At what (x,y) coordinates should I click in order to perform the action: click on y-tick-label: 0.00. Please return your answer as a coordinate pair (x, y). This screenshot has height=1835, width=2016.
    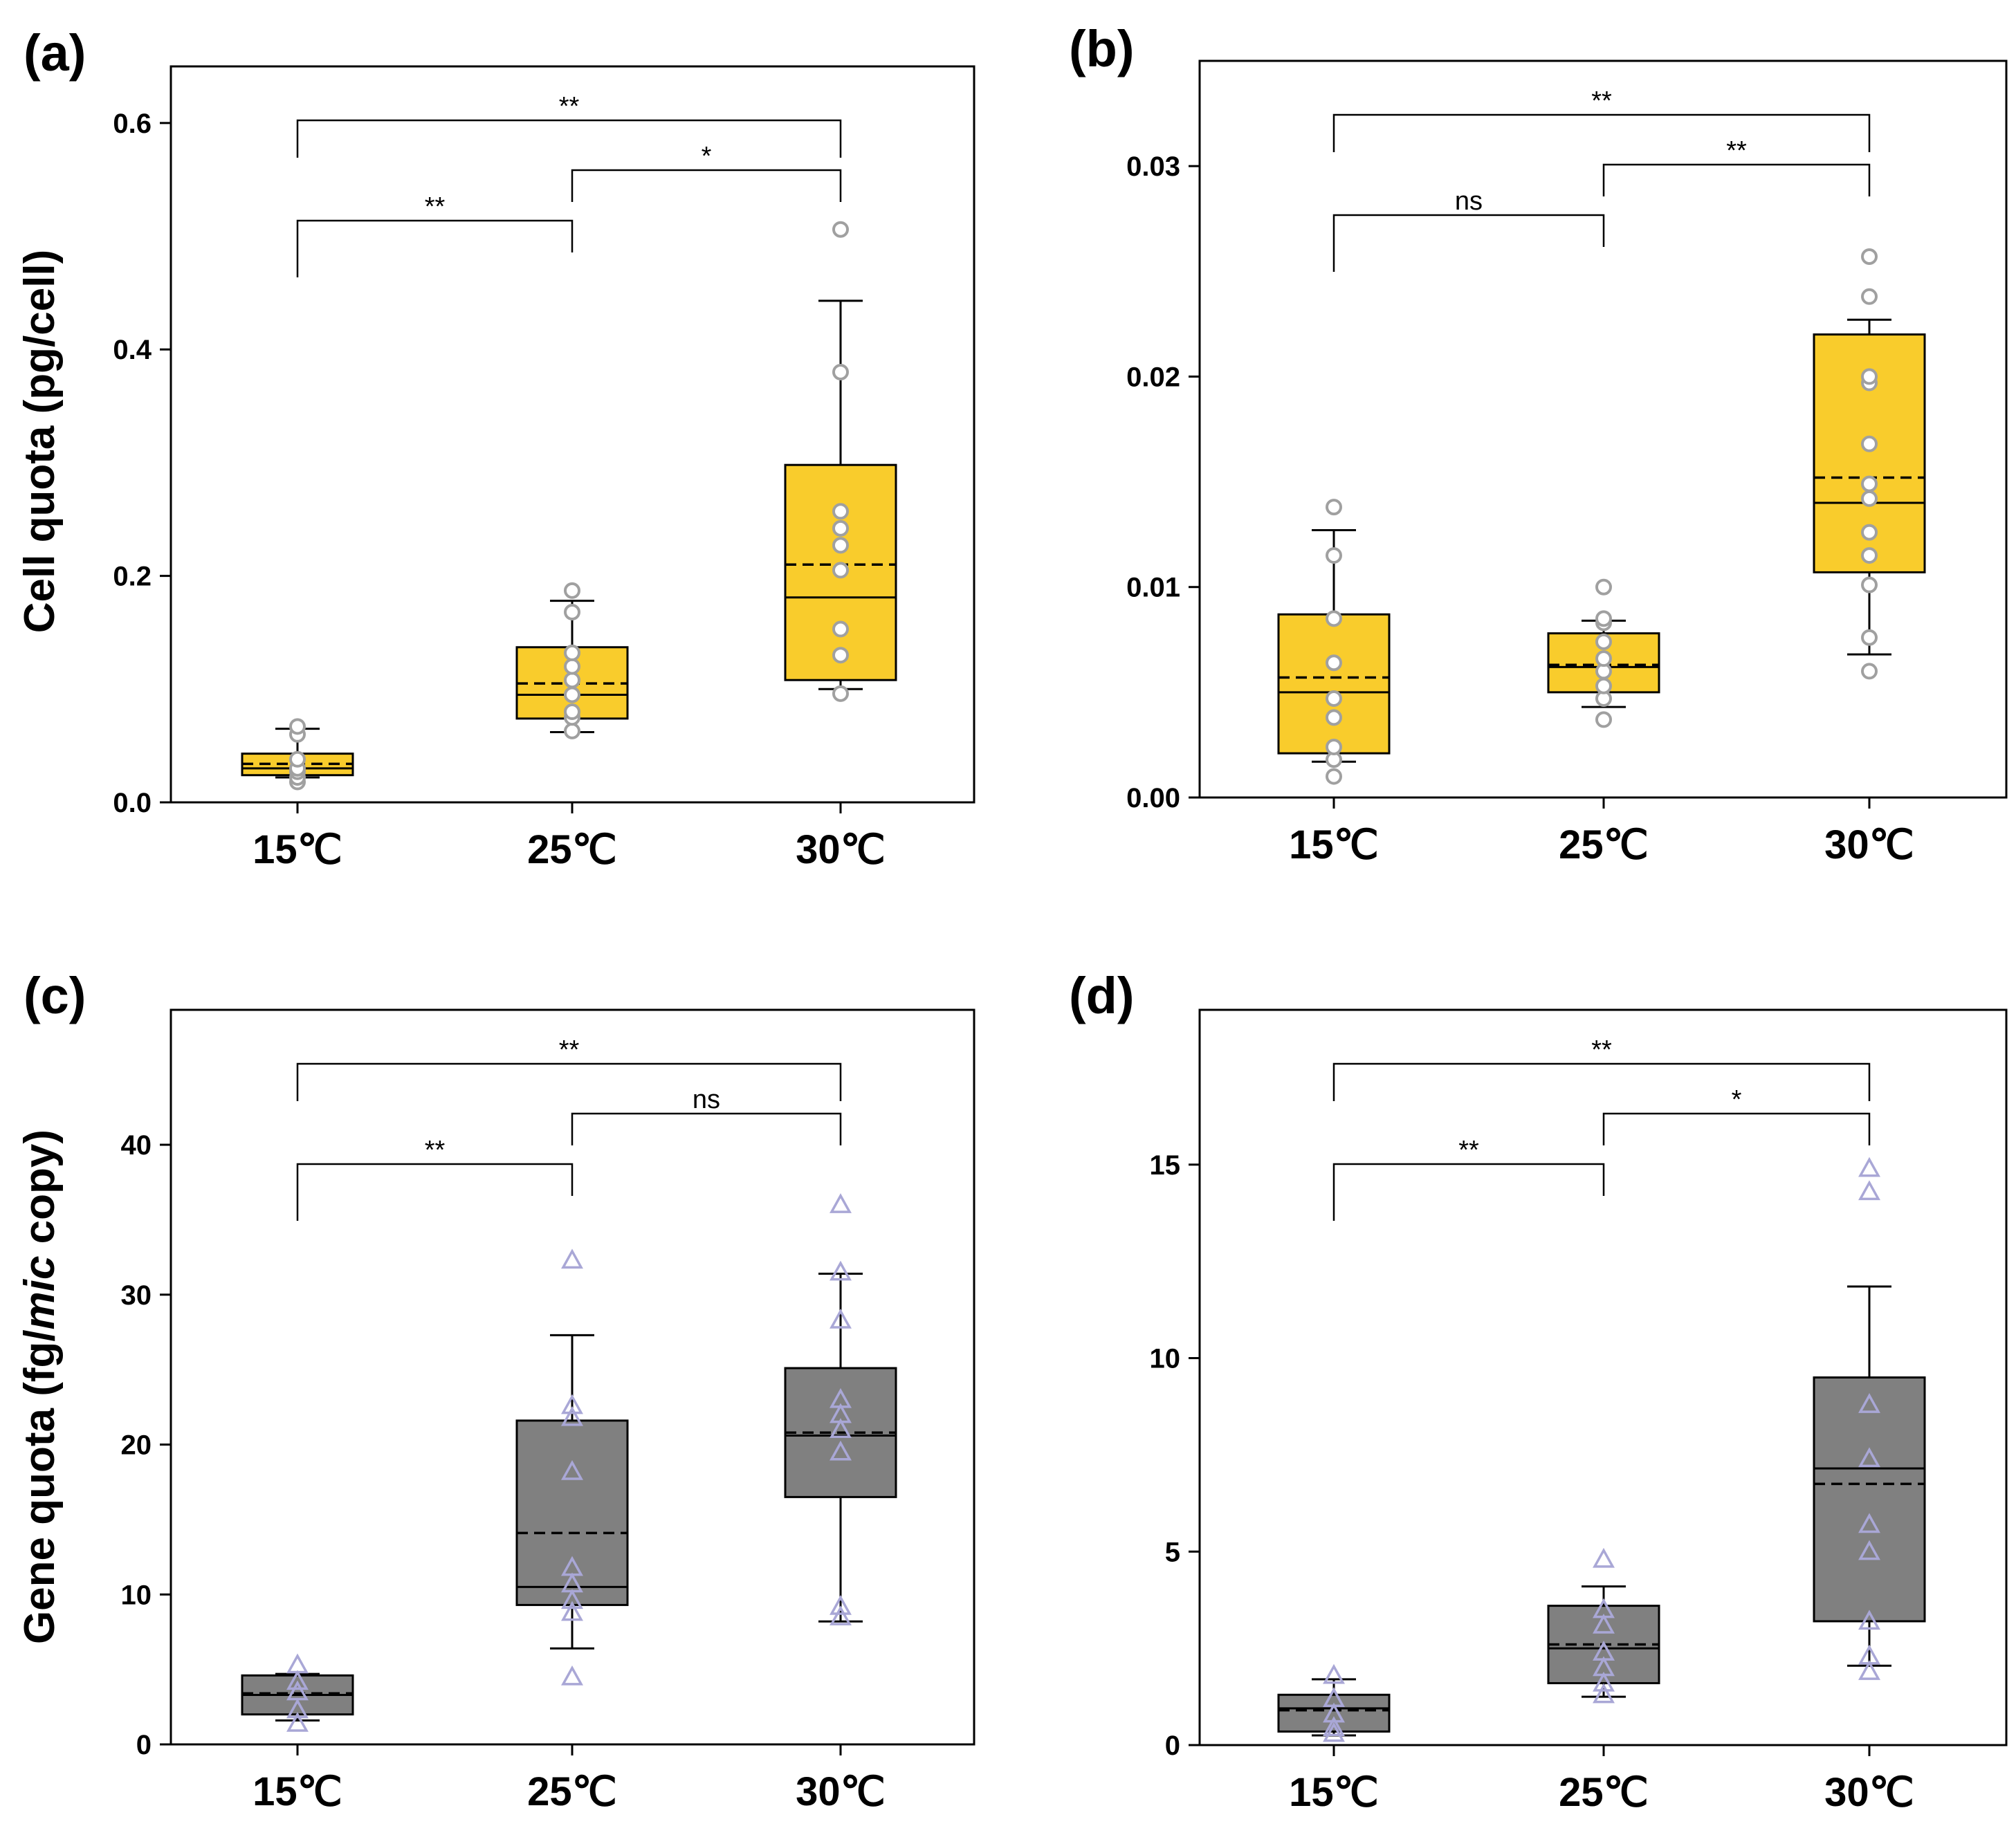
    Looking at the image, I should click on (1153, 798).